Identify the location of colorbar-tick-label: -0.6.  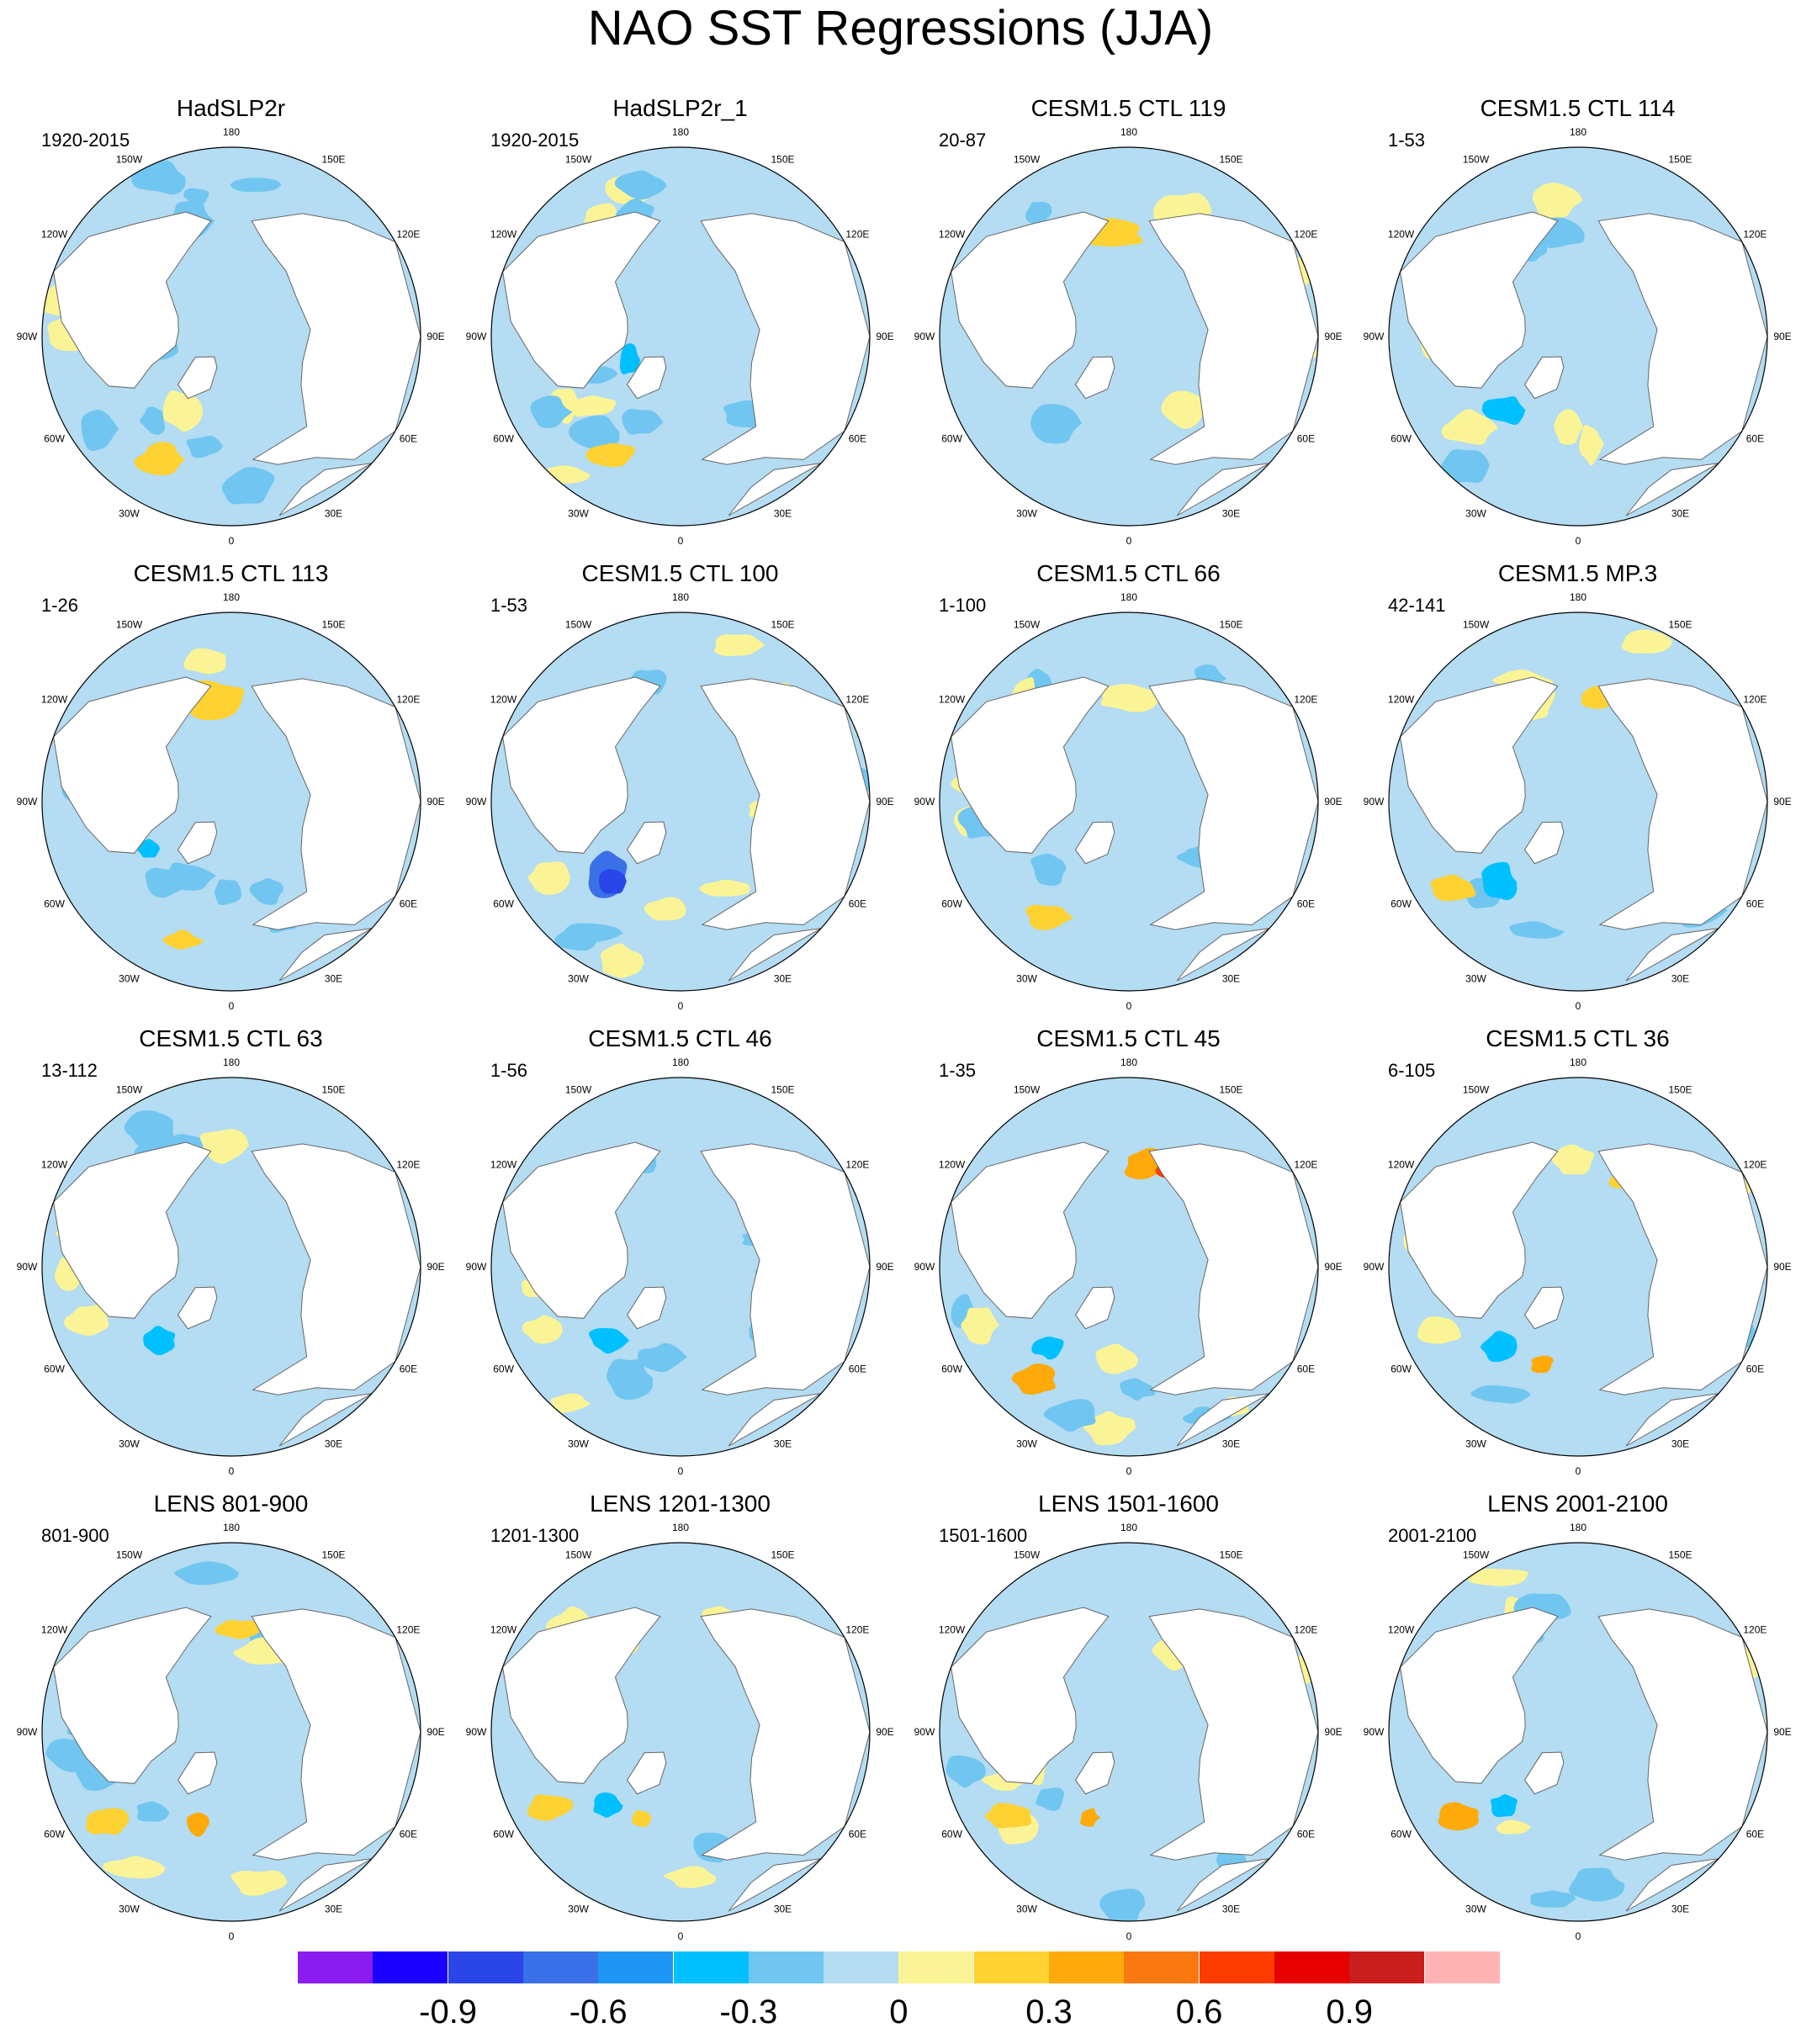
(599, 2012).